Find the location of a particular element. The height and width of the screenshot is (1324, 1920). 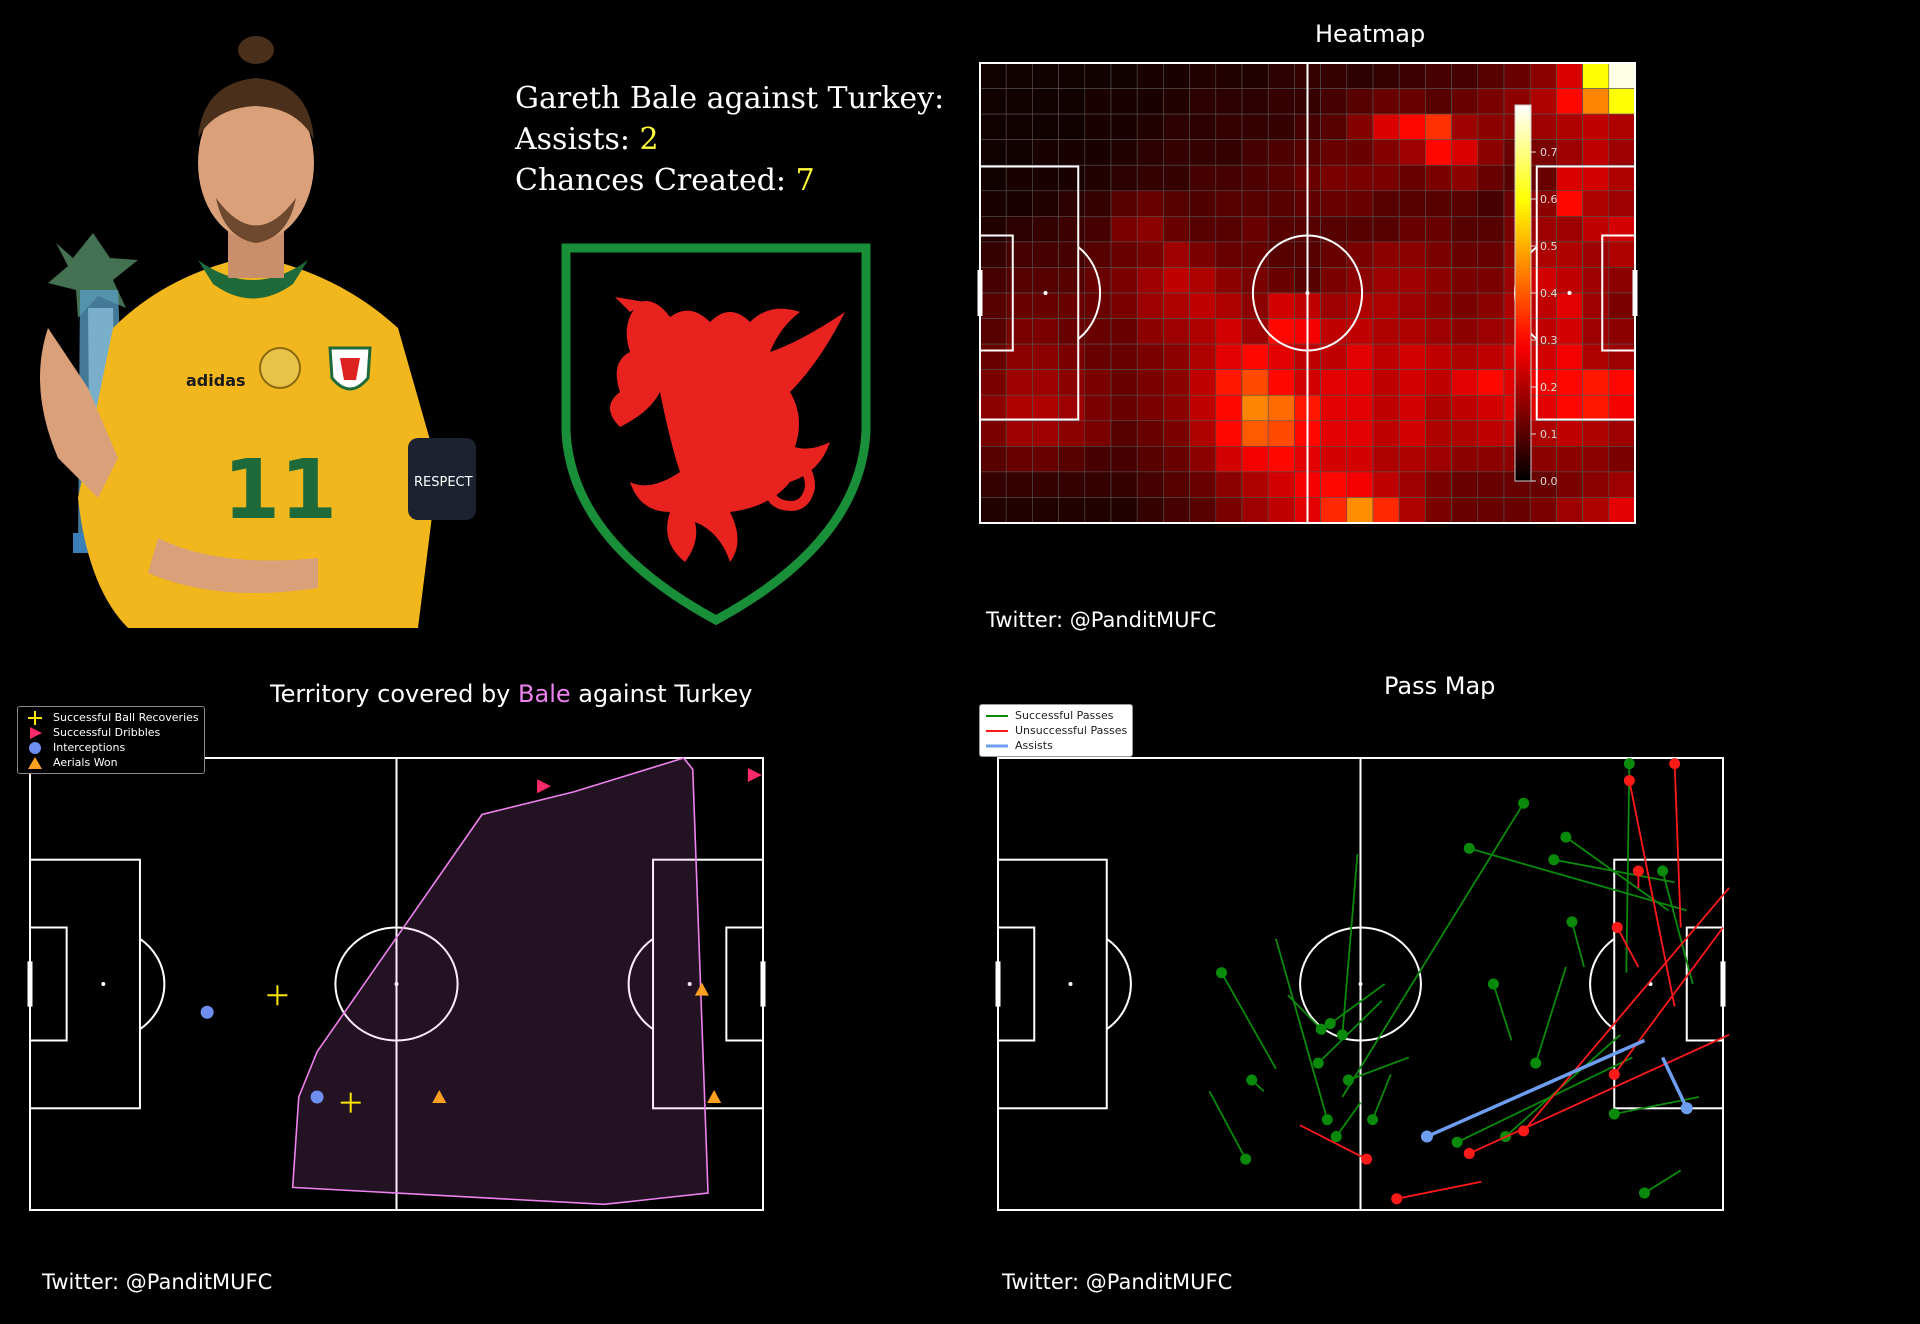

aerial-marker is located at coordinates (439, 1096).